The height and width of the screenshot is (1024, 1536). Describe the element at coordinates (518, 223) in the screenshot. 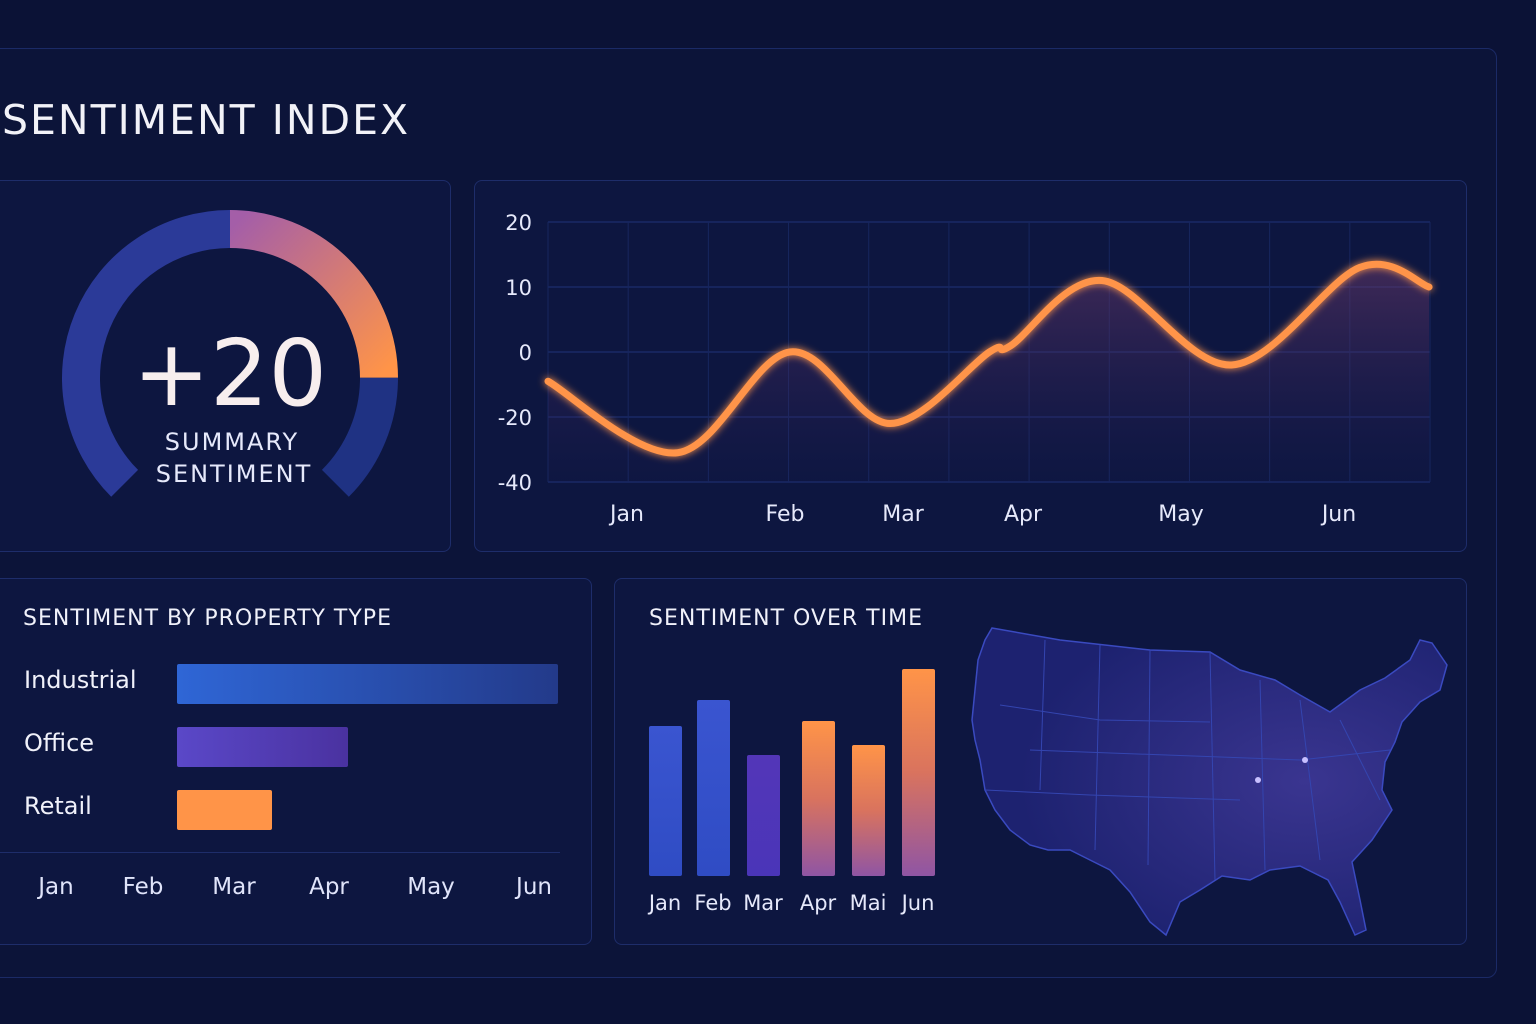

I see `y-tick-label: 20` at that location.